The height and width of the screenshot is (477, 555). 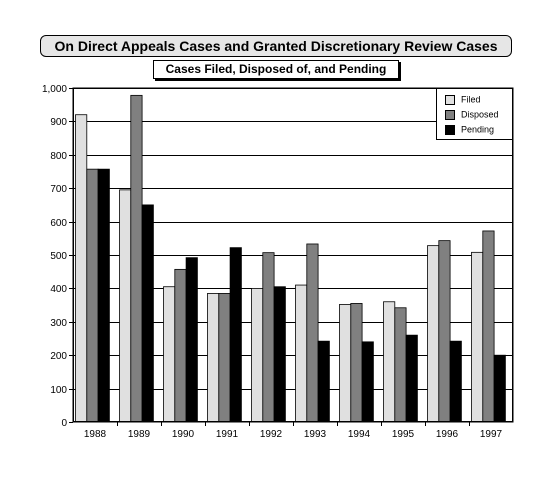 I want to click on legend-swatch-filed, so click(x=450, y=99).